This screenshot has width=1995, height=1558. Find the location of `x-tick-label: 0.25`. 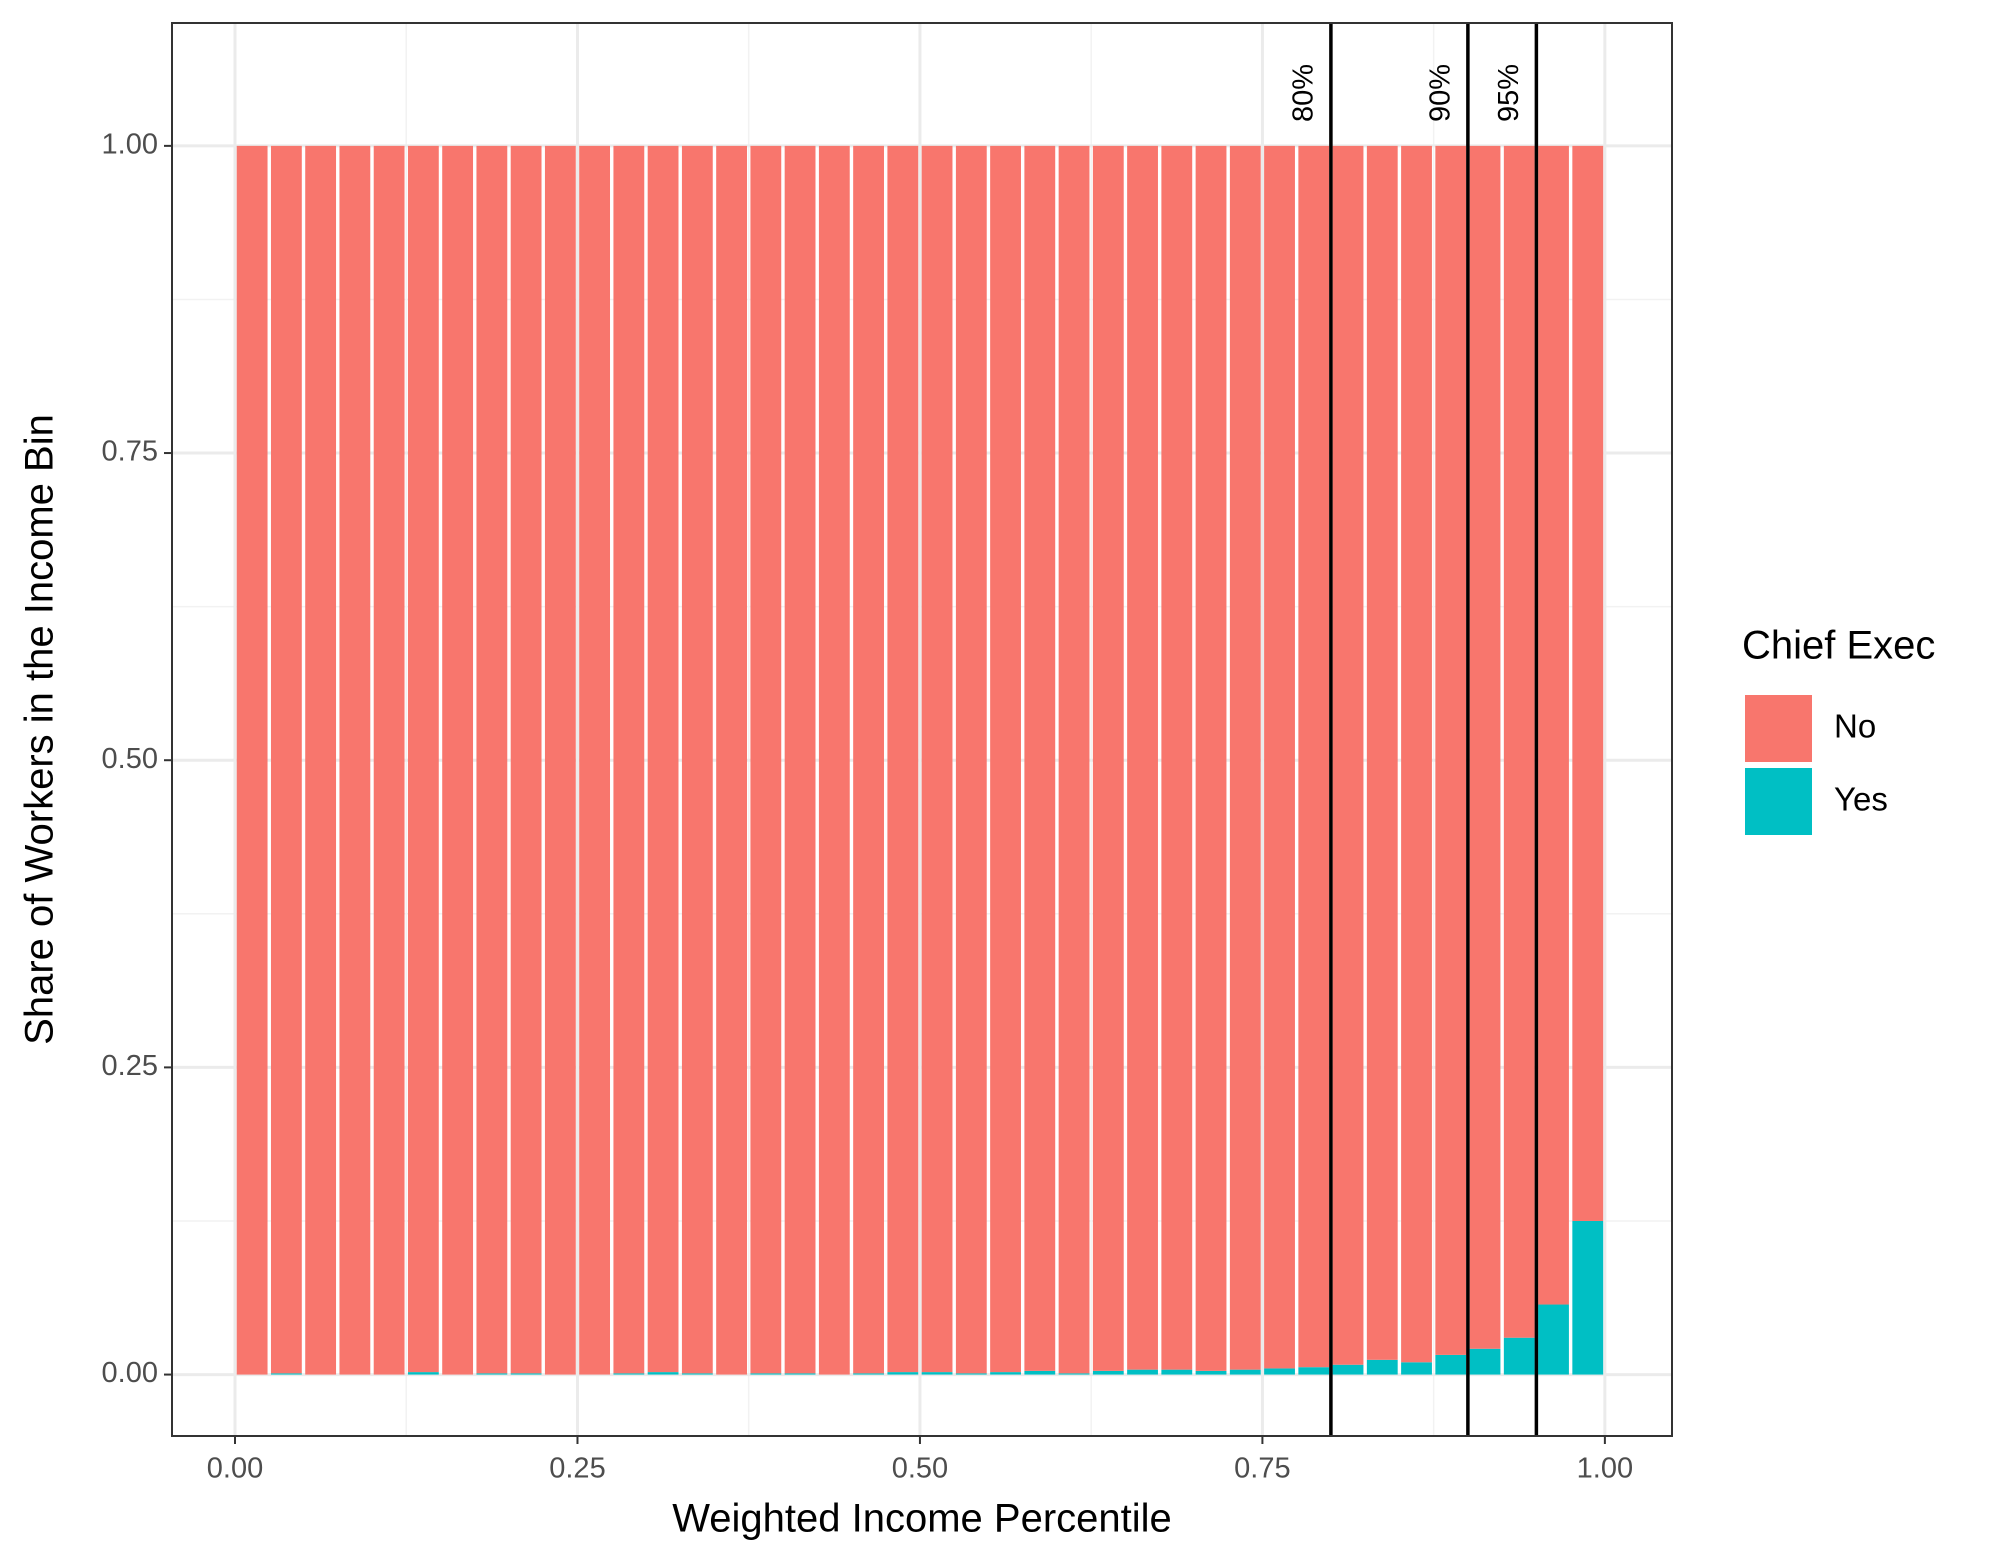

x-tick-label: 0.25 is located at coordinates (577, 1469).